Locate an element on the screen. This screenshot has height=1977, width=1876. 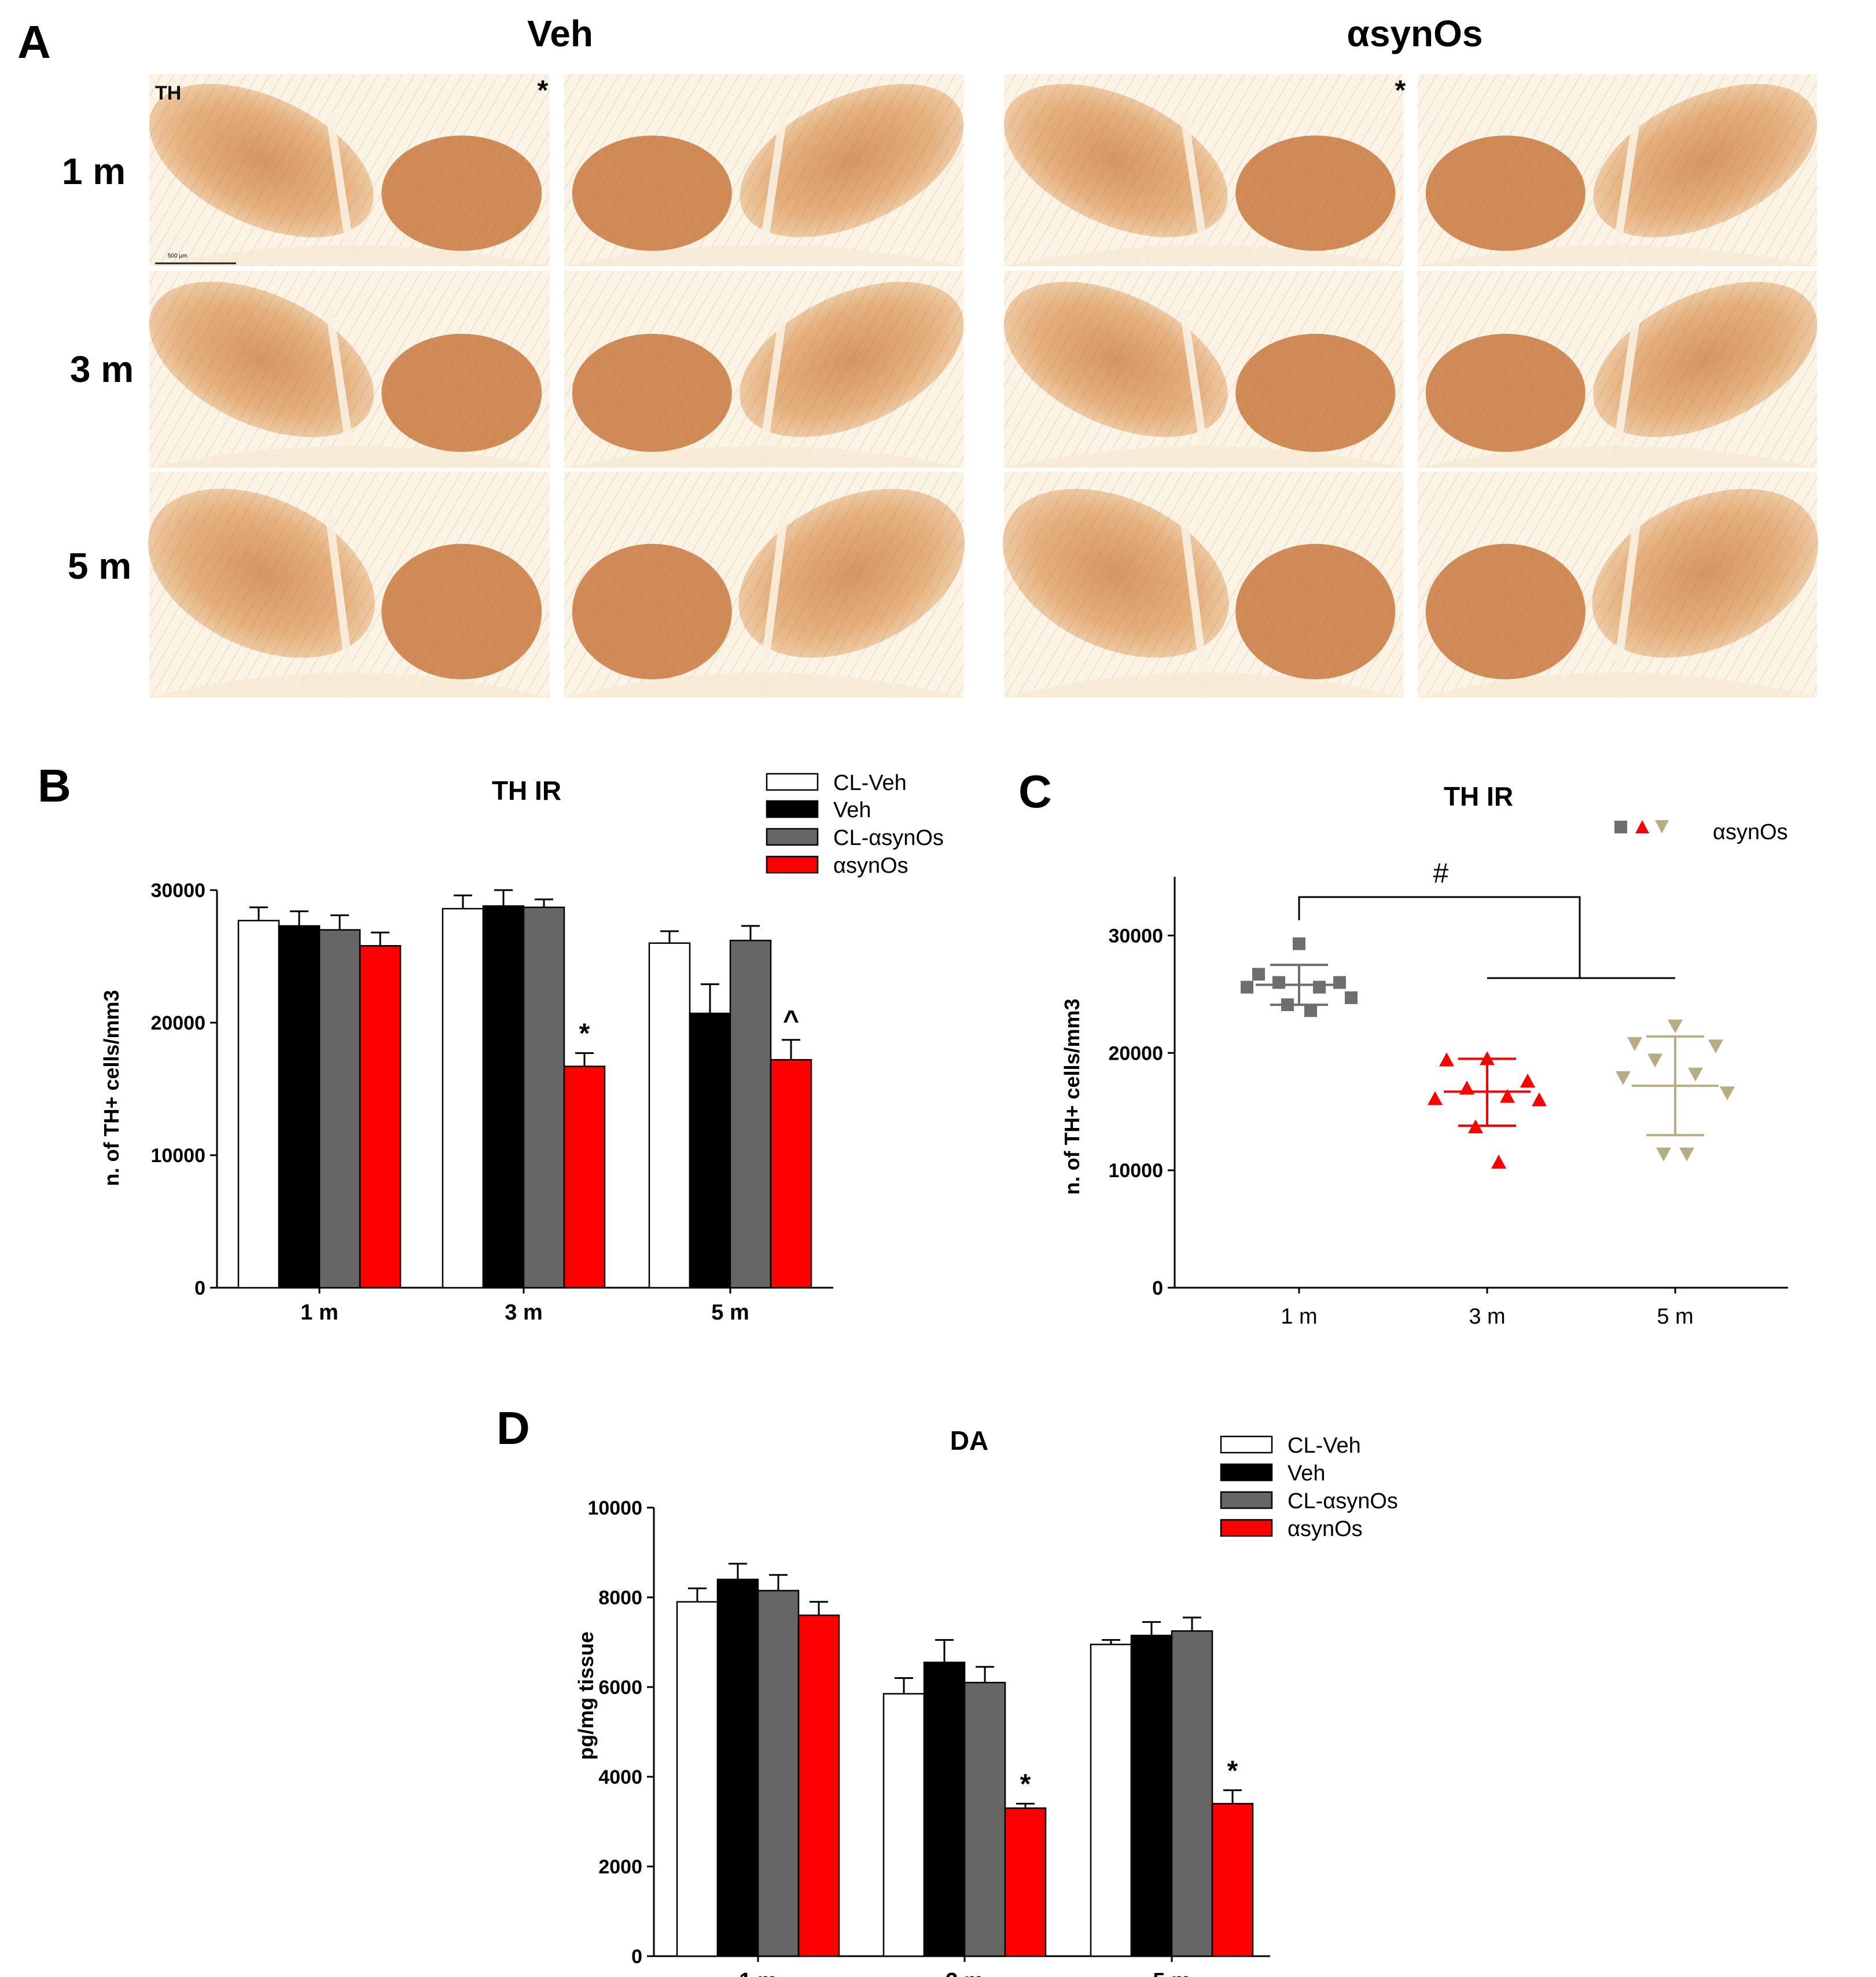
panel-a-letter: A is located at coordinates (34, 42).